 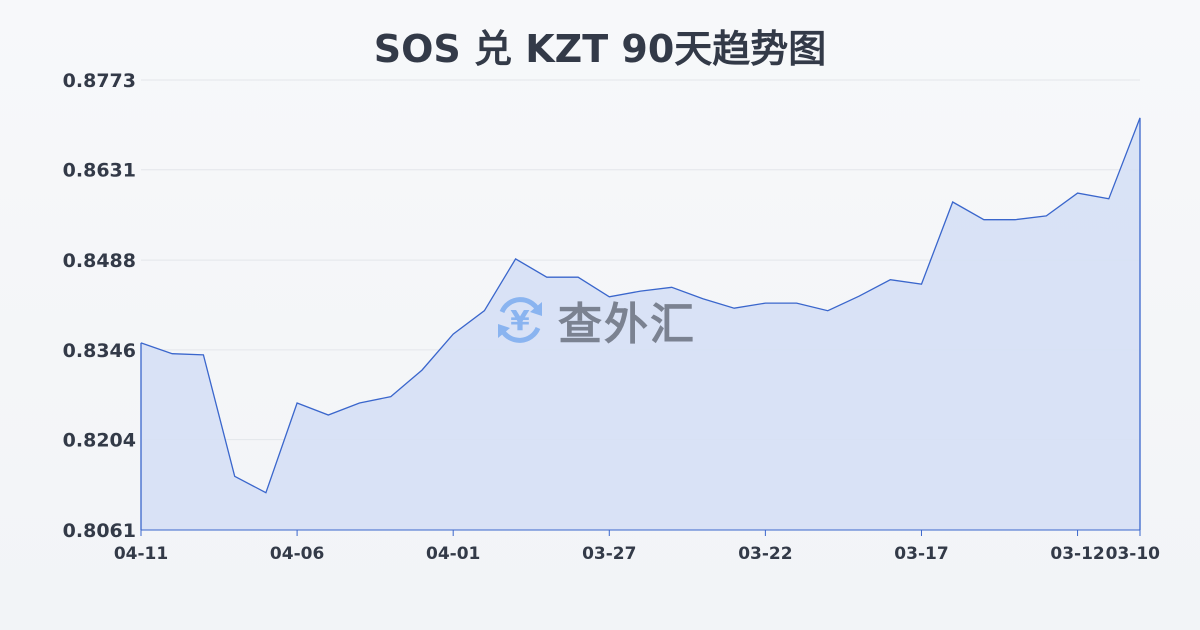 I want to click on x-tick-label: 03-22, so click(x=765, y=554).